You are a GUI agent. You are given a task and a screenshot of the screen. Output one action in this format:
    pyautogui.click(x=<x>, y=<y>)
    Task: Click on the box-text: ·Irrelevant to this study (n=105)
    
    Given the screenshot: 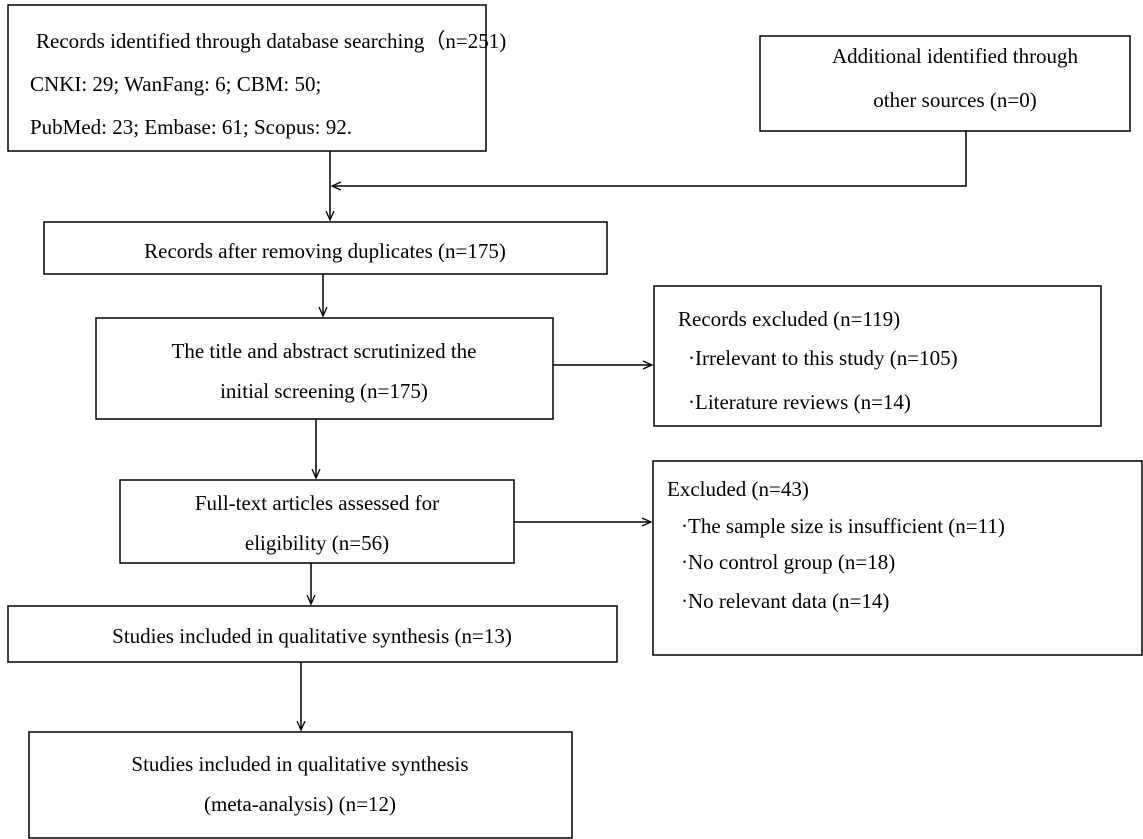 What is the action you would take?
    pyautogui.click(x=823, y=358)
    